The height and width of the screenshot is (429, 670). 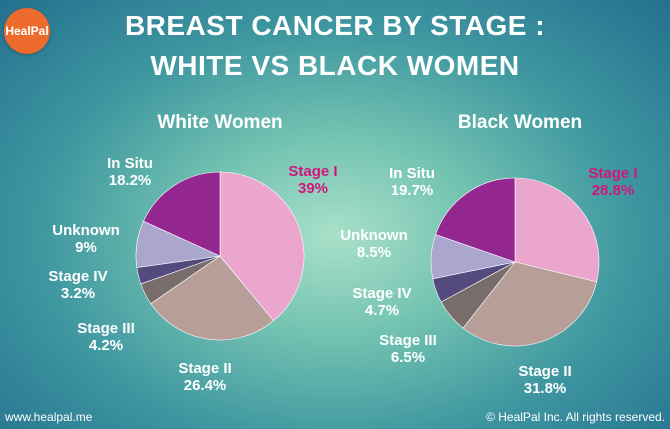 I want to click on slice-label-value: 39%, so click(x=313, y=188).